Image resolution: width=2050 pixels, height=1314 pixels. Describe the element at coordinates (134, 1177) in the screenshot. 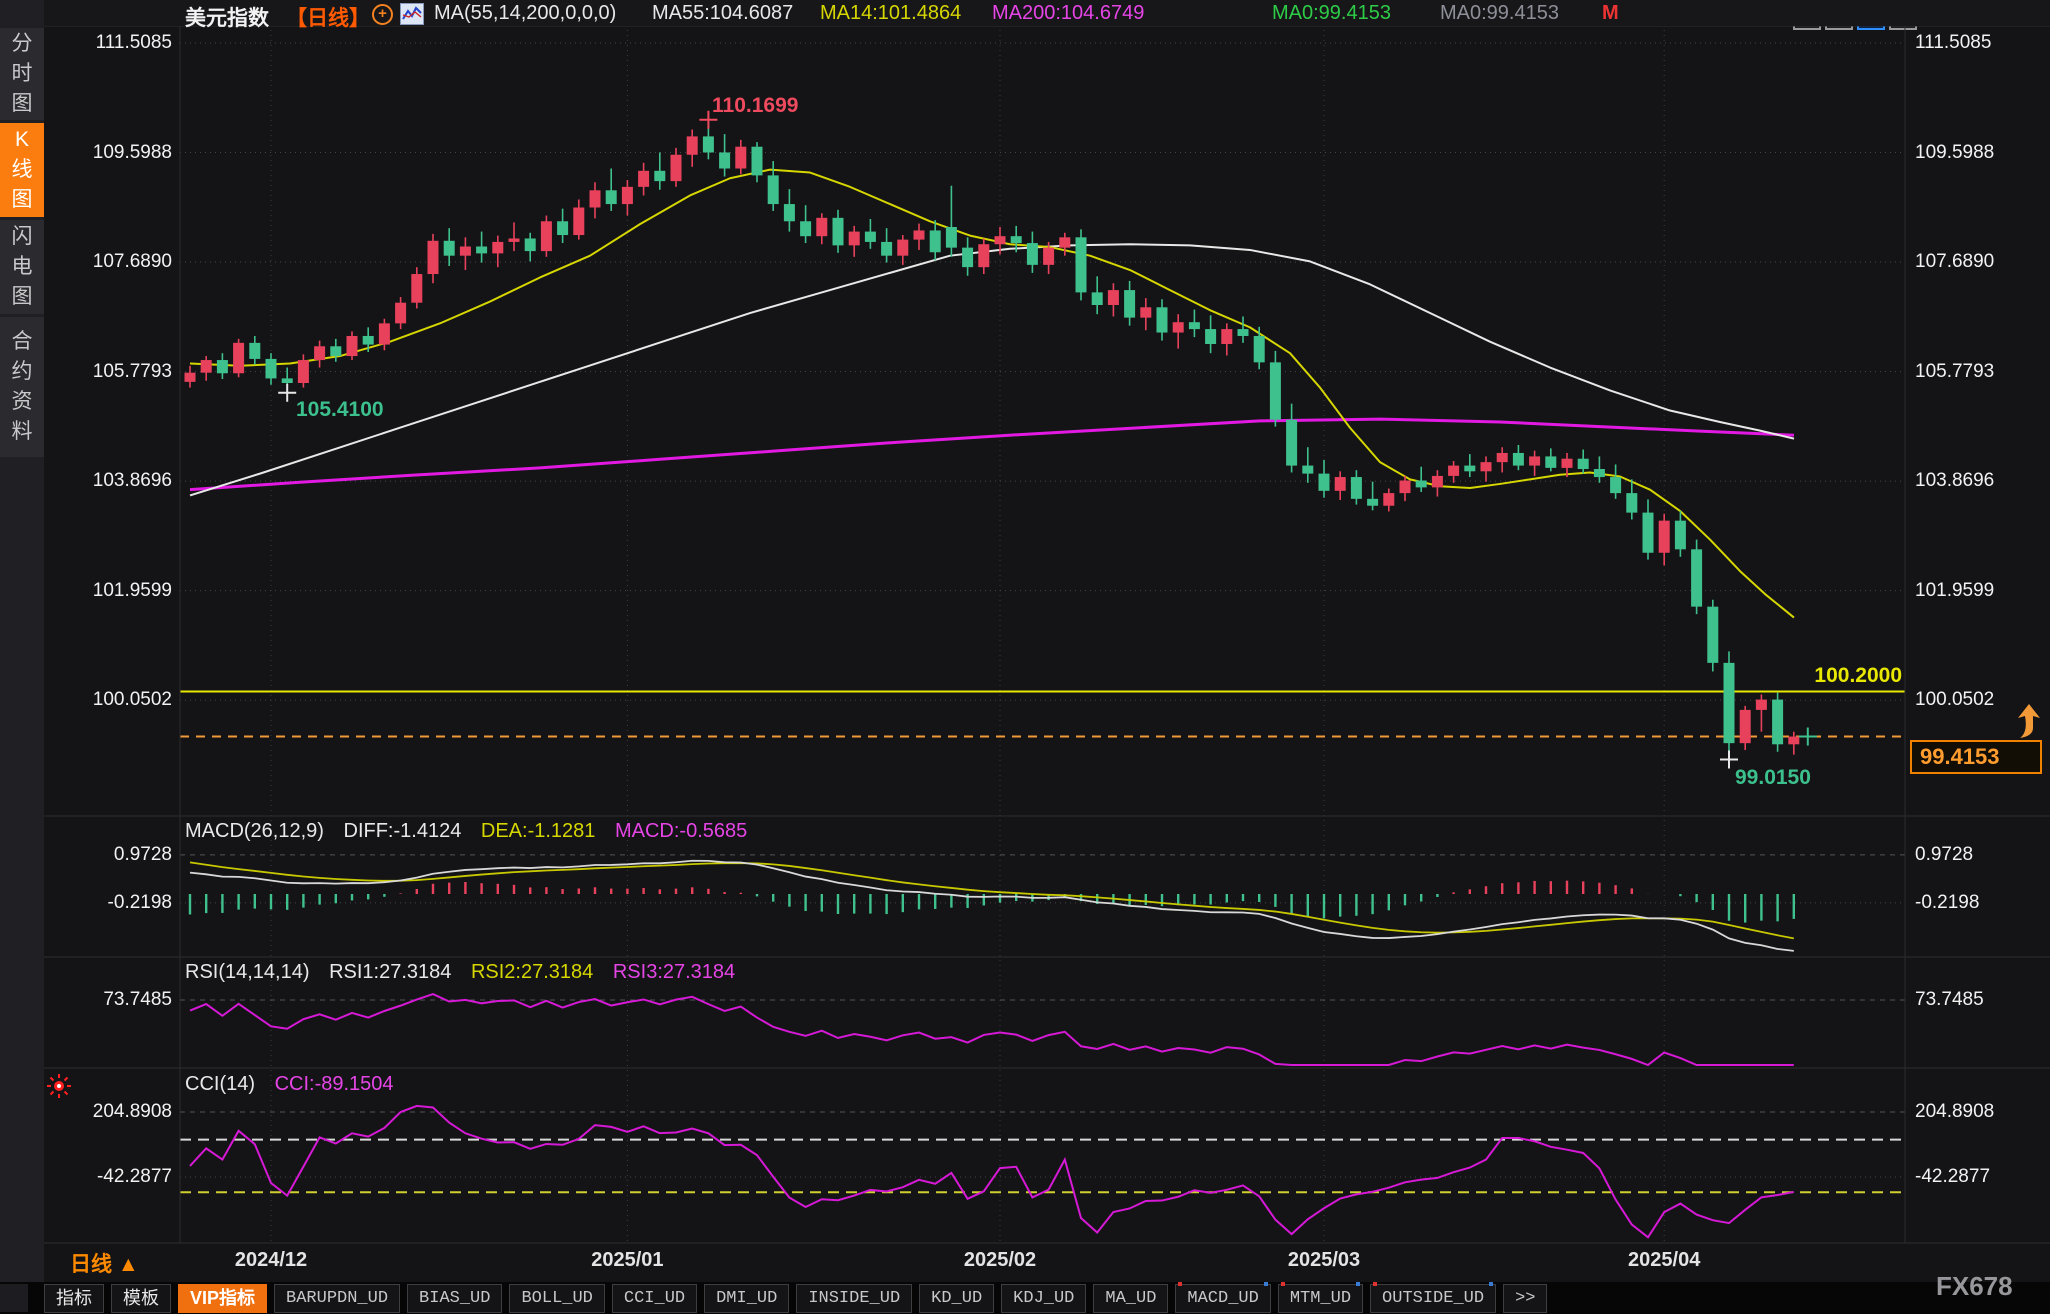

I see `left-axis-label: -42.2877` at that location.